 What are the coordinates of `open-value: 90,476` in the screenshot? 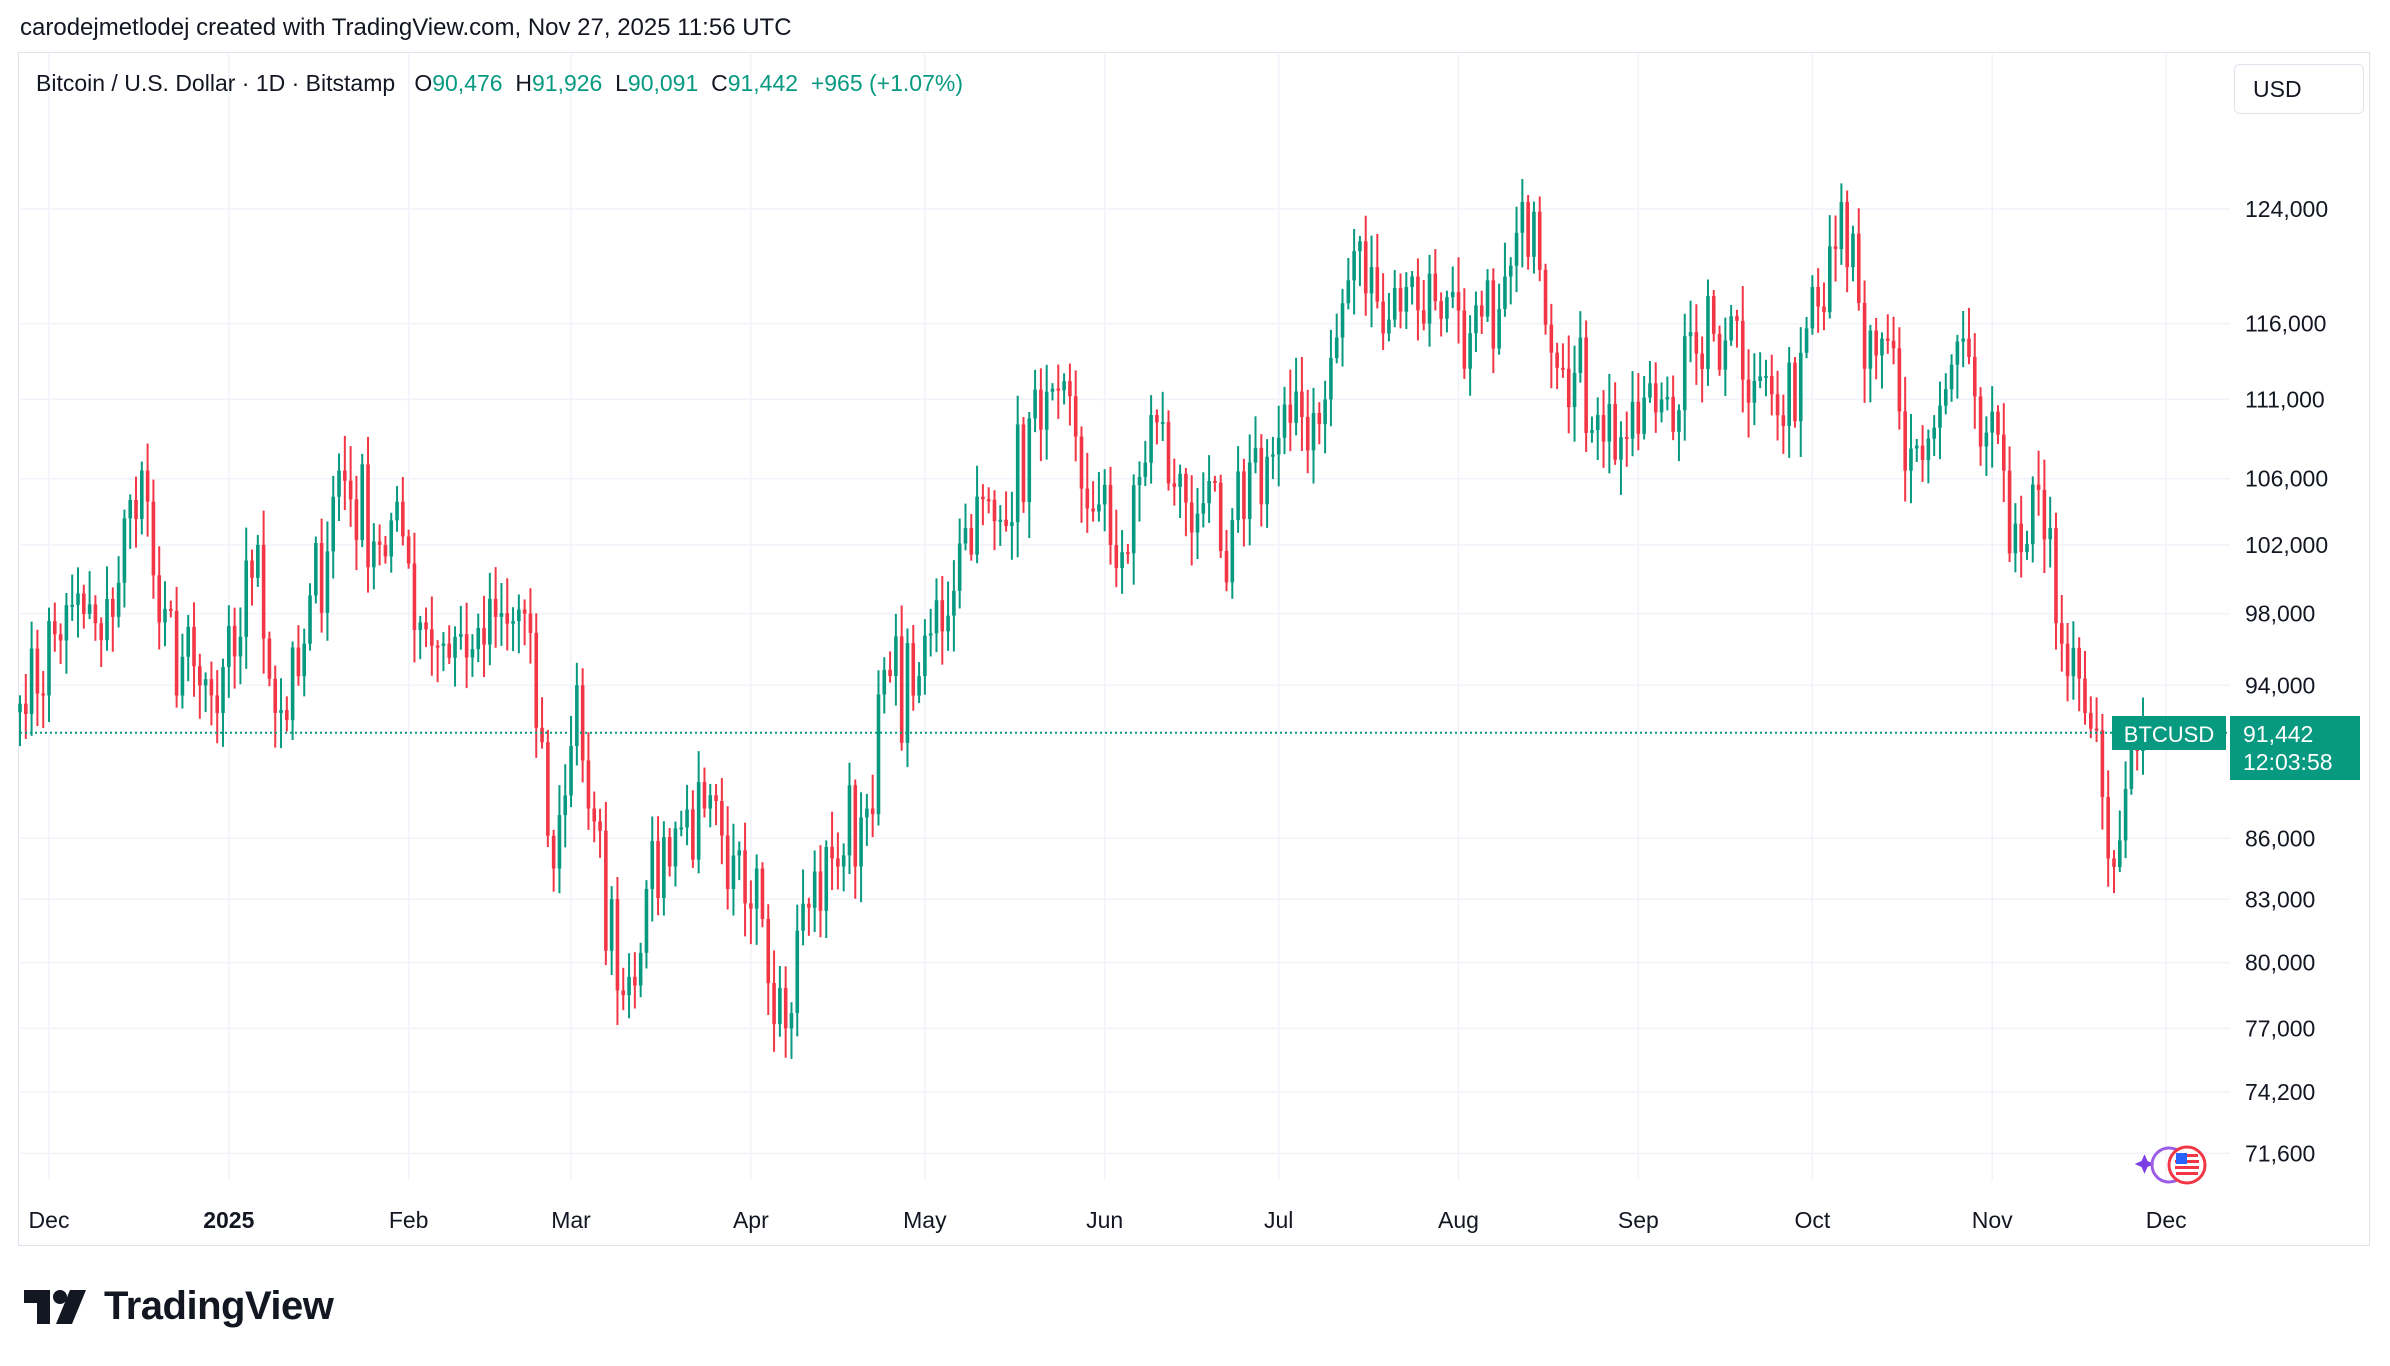 It's located at (467, 83).